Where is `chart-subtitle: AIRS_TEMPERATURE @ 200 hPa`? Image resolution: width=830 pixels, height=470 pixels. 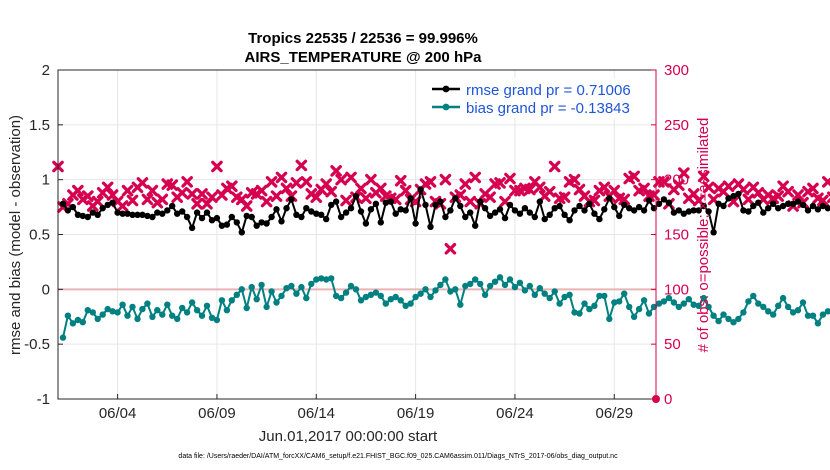
chart-subtitle: AIRS_TEMPERATURE @ 200 hPa is located at coordinates (364, 57).